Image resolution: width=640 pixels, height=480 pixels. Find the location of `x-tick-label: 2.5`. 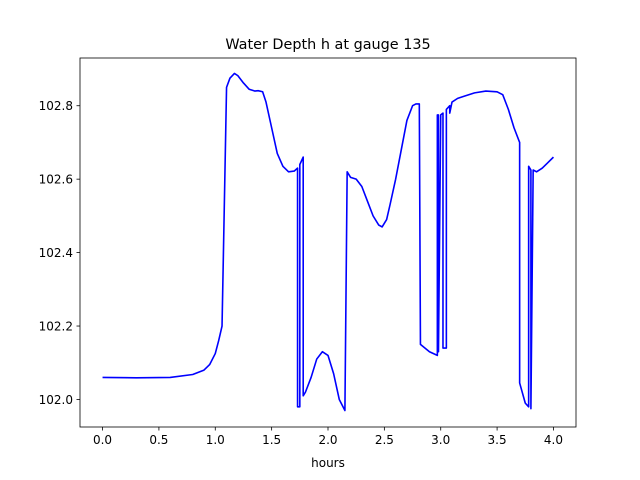

x-tick-label: 2.5 is located at coordinates (384, 440).